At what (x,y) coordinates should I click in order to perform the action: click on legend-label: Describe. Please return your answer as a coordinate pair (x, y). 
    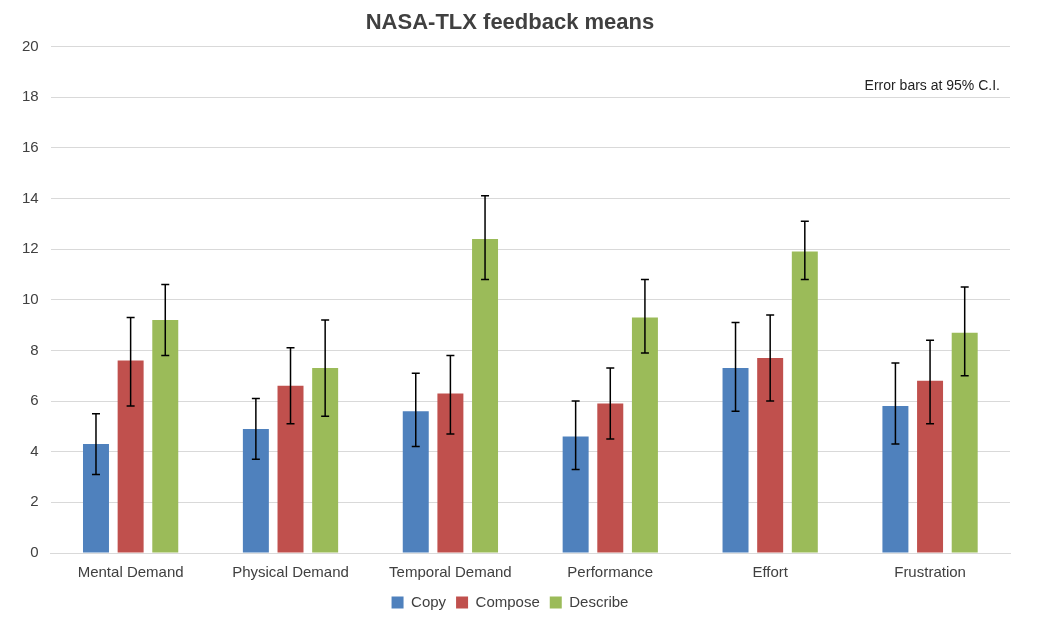
    Looking at the image, I should click on (599, 601).